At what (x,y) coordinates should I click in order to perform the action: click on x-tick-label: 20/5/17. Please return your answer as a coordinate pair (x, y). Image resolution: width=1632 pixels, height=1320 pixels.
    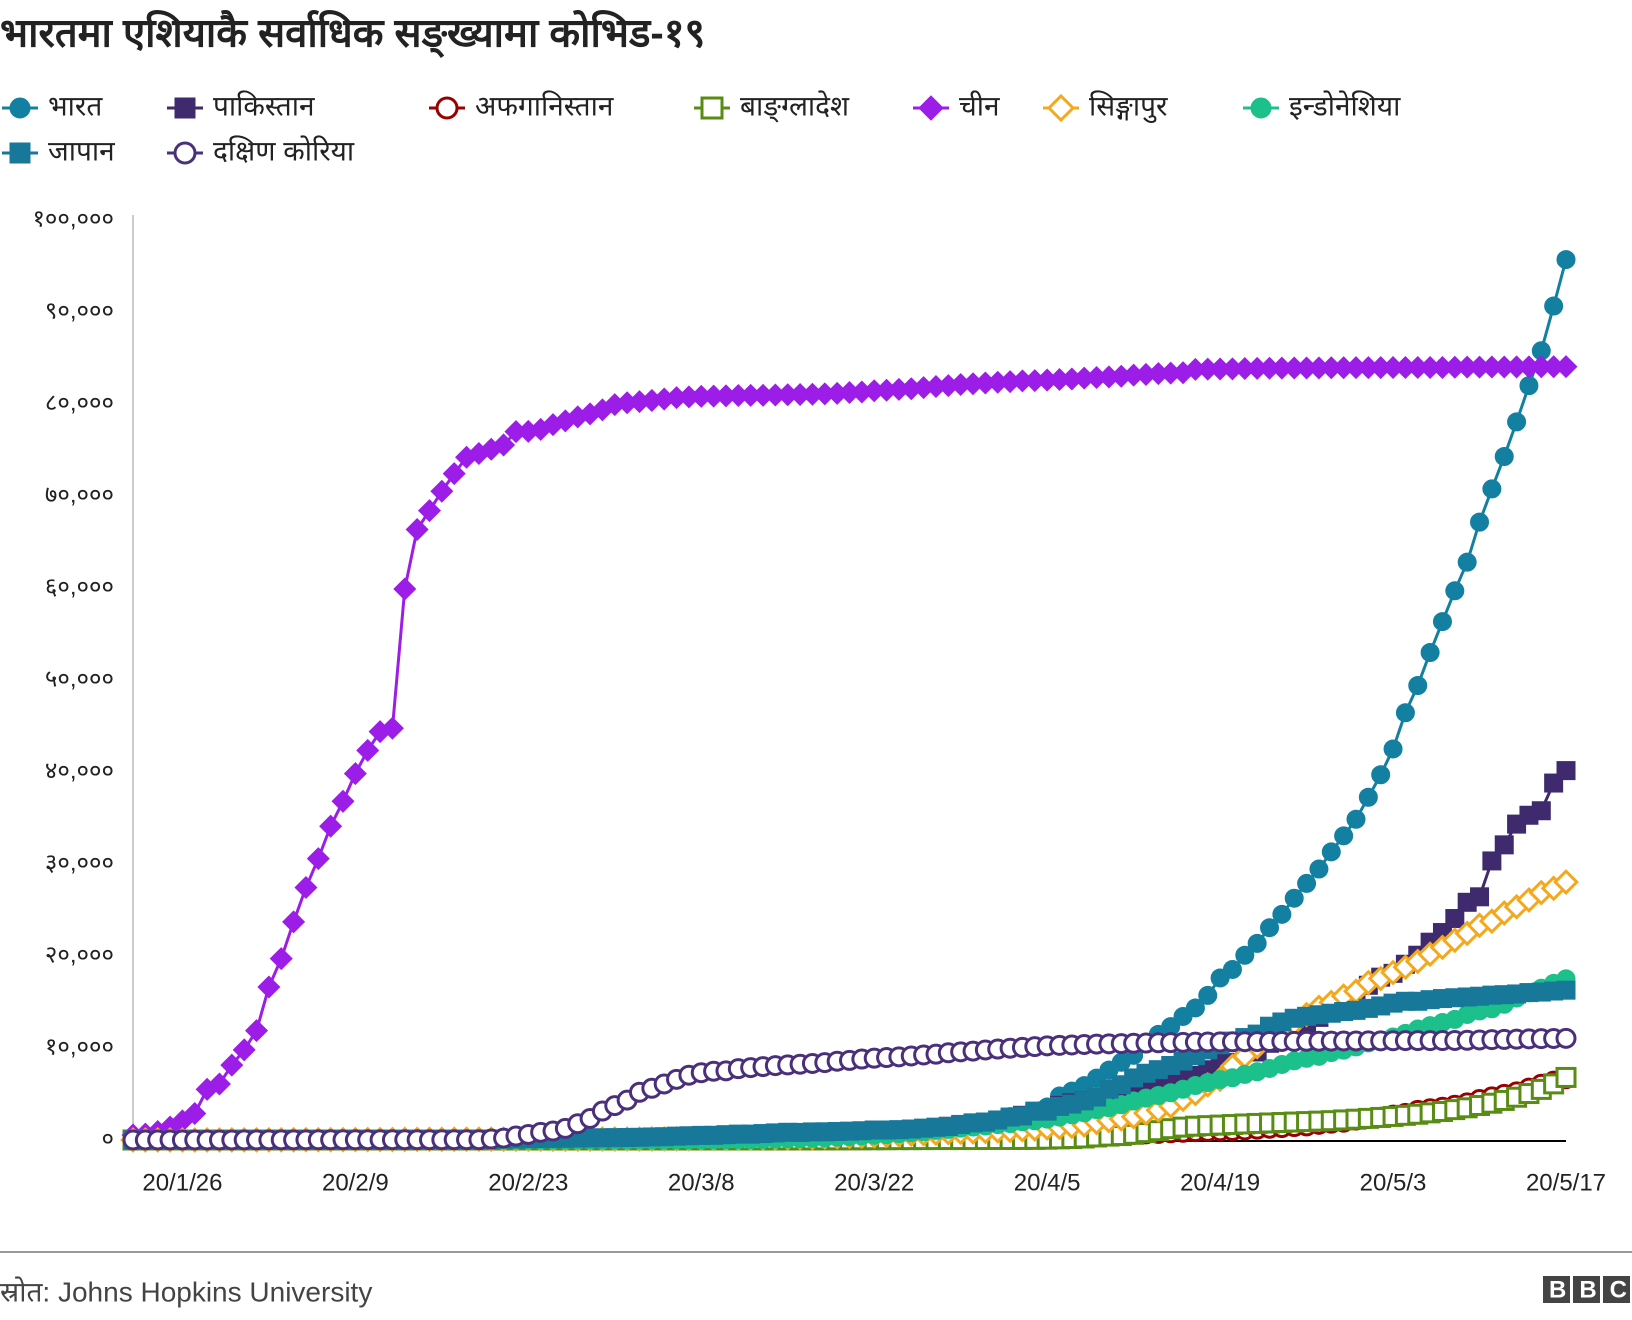
    Looking at the image, I should click on (1566, 1182).